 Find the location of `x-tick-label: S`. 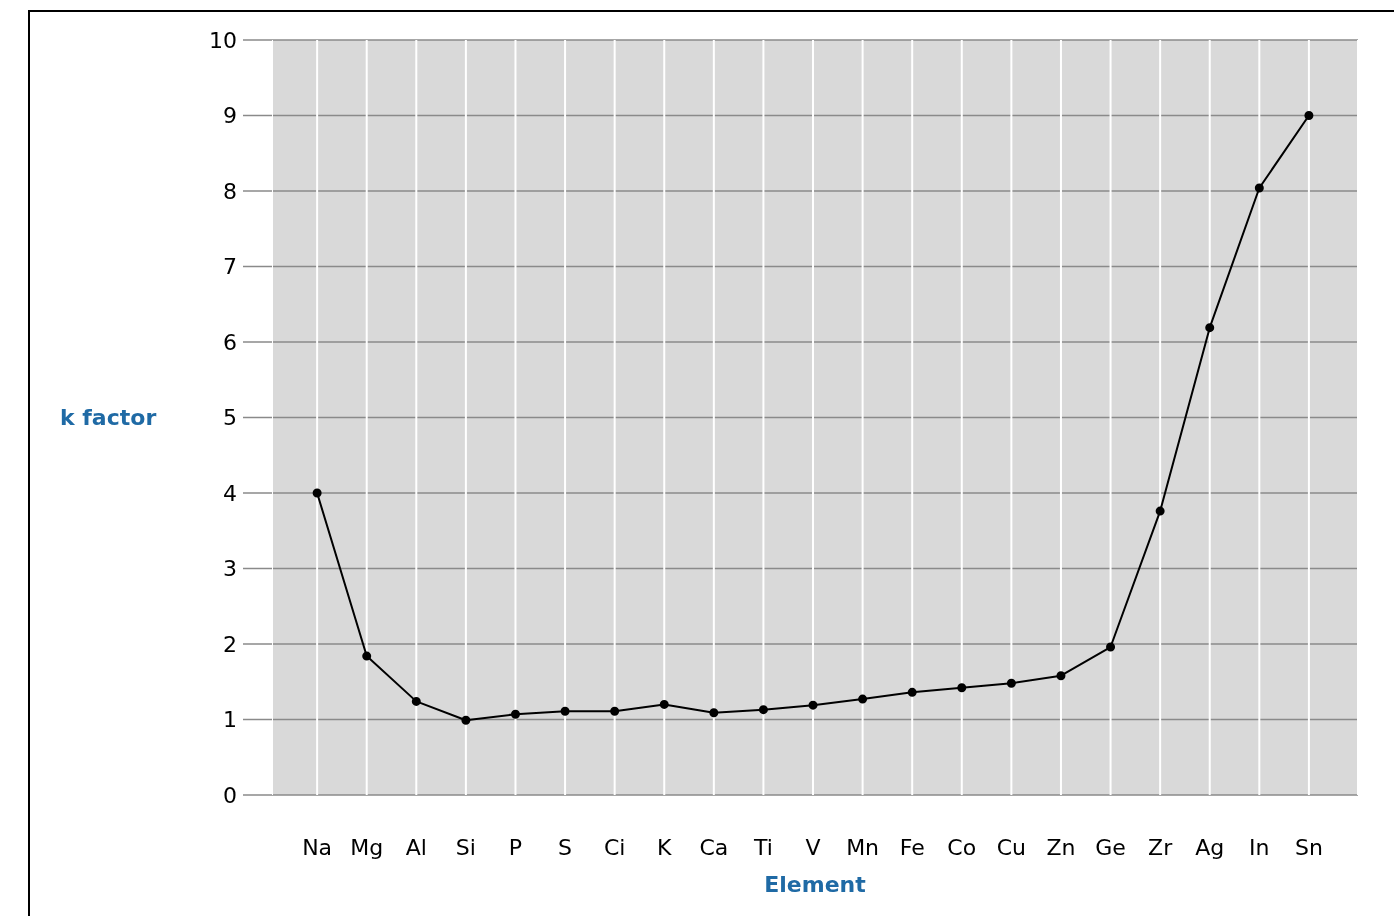

x-tick-label: S is located at coordinates (565, 847).